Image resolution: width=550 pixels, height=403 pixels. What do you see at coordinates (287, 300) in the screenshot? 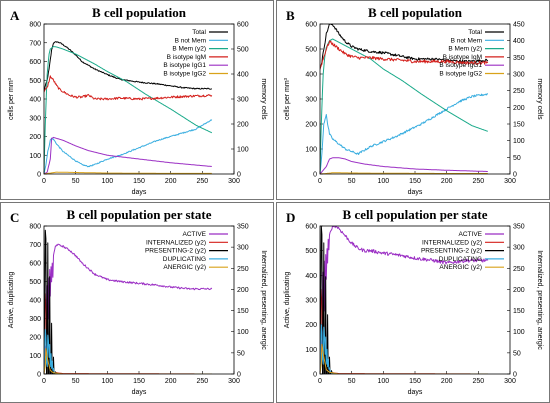
I see `y-axis-label: Active, duplicating` at bounding box center [287, 300].